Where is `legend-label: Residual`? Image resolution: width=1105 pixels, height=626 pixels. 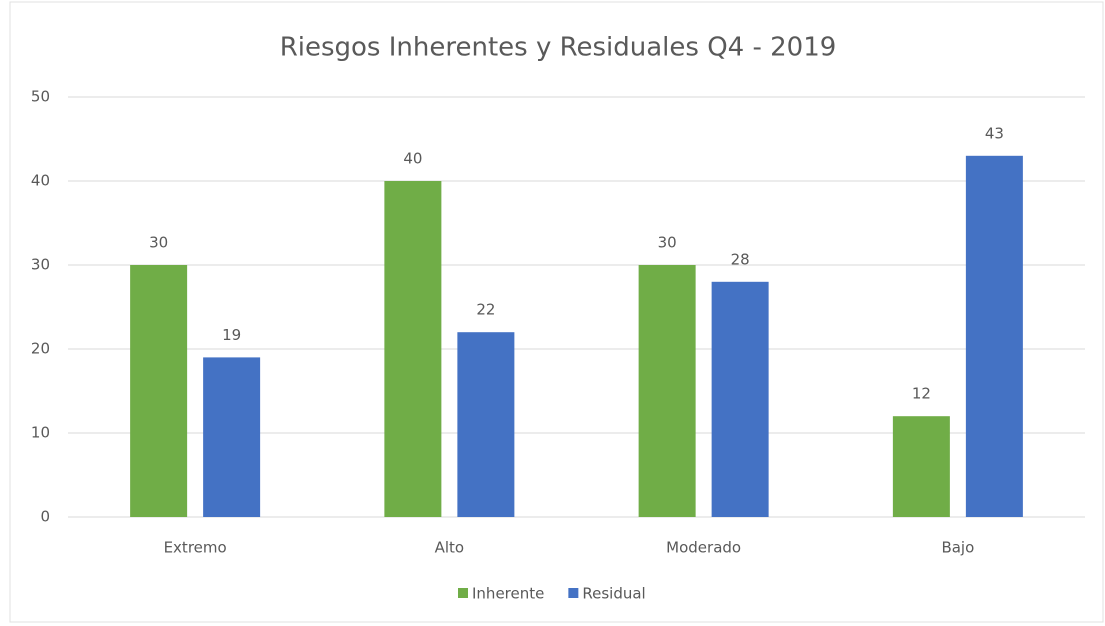 legend-label: Residual is located at coordinates (613, 594).